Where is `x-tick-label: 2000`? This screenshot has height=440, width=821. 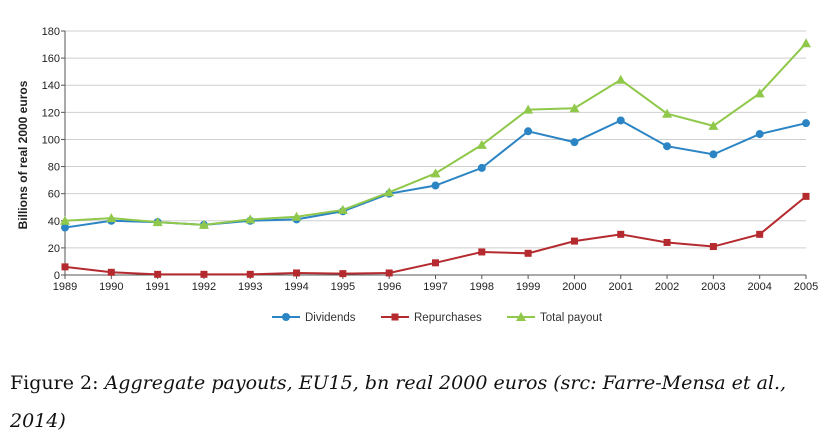 x-tick-label: 2000 is located at coordinates (574, 287).